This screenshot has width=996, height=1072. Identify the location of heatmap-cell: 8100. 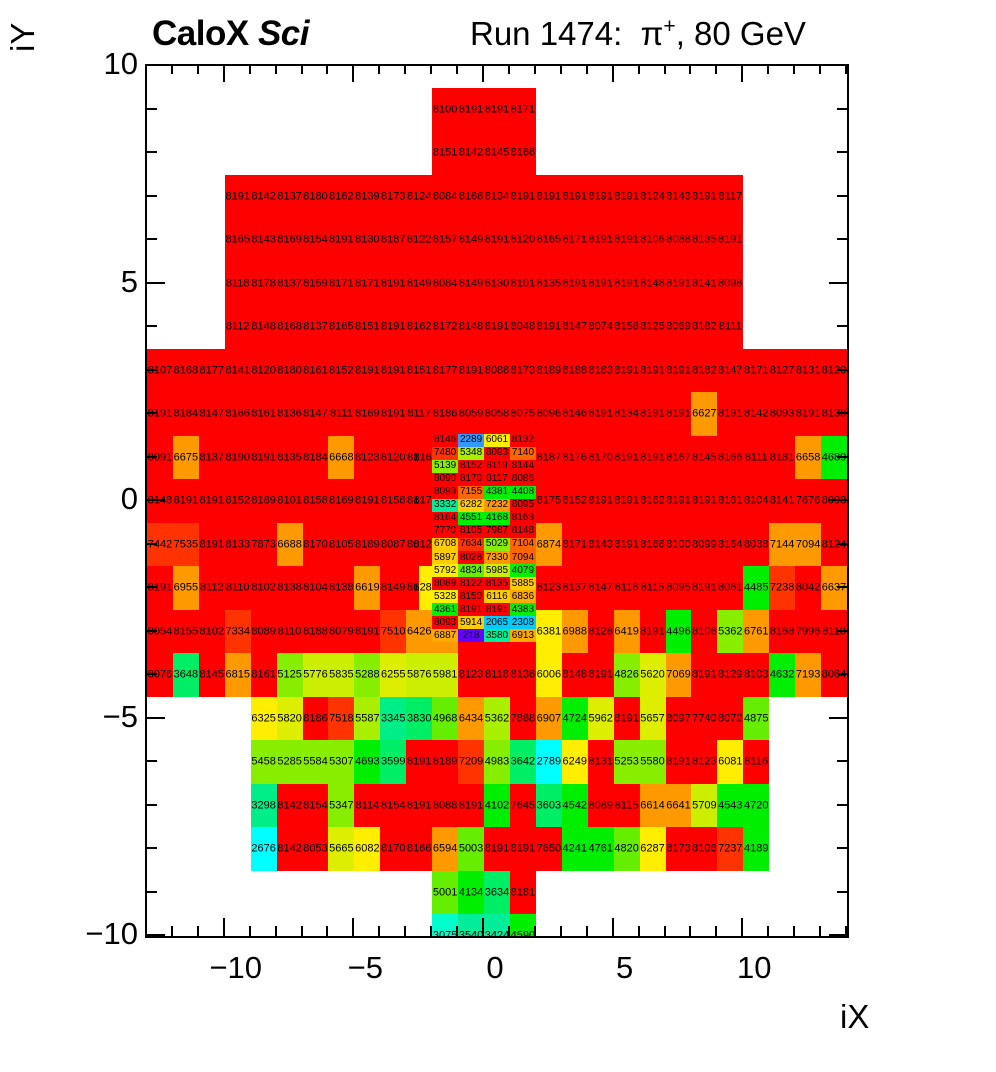
(445, 109).